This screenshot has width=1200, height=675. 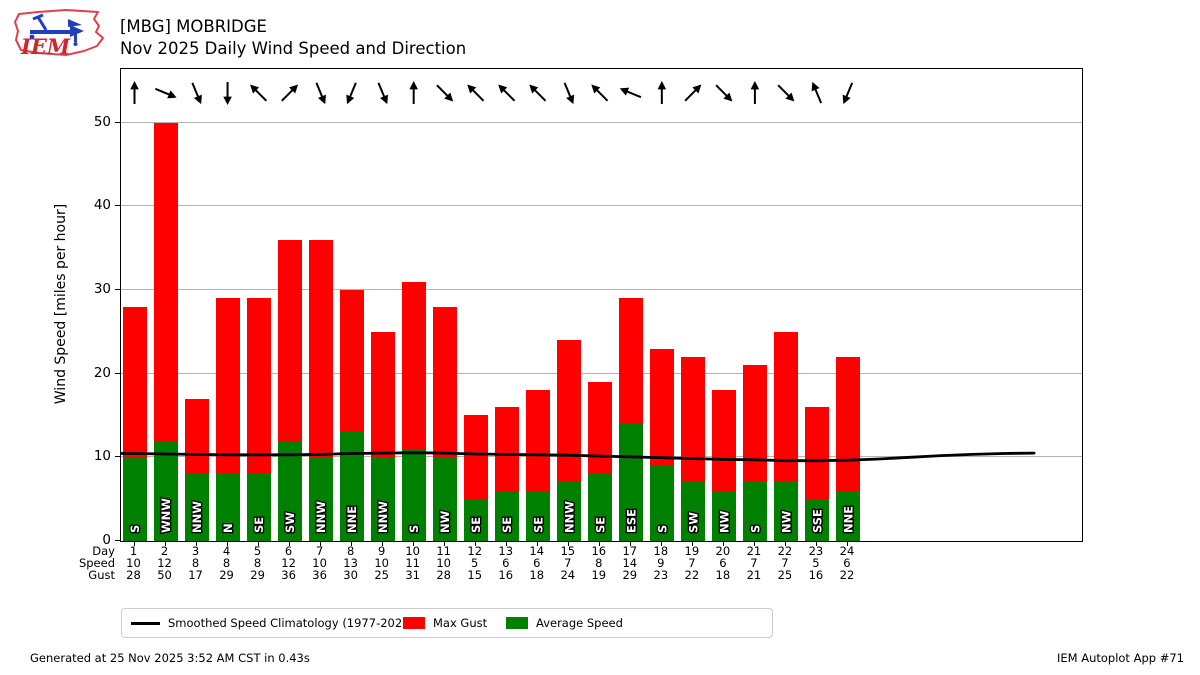 What do you see at coordinates (507, 525) in the screenshot?
I see `direction-label-day-13: SE` at bounding box center [507, 525].